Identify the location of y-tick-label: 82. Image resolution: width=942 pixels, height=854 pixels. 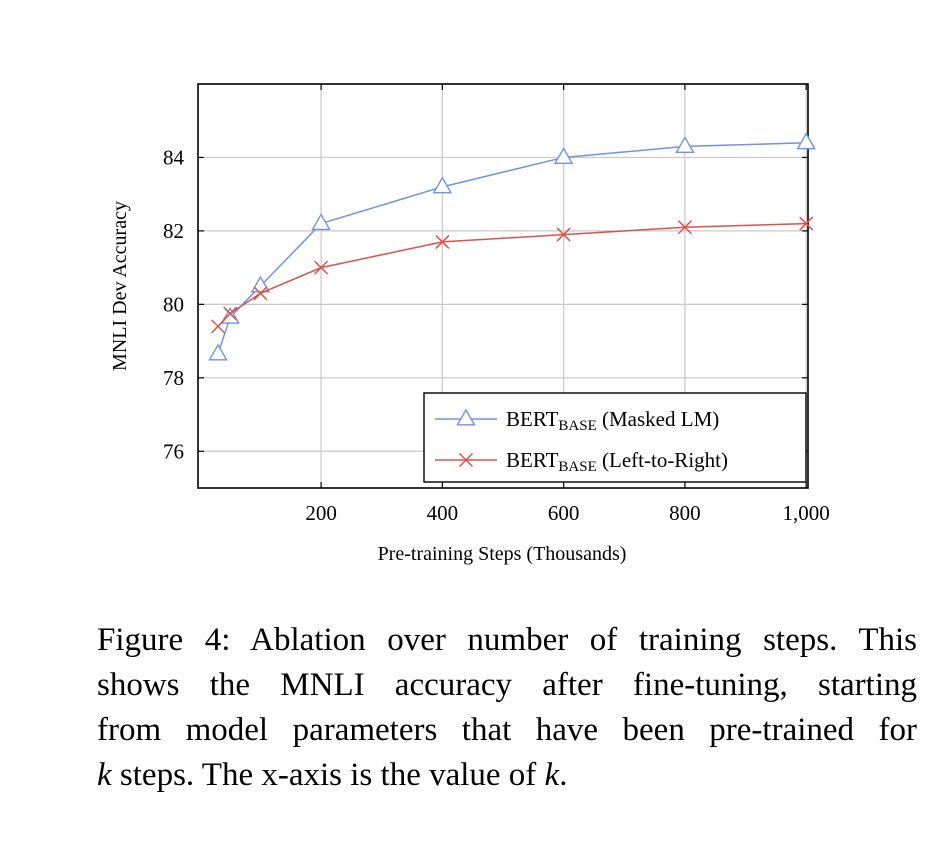
(173, 231).